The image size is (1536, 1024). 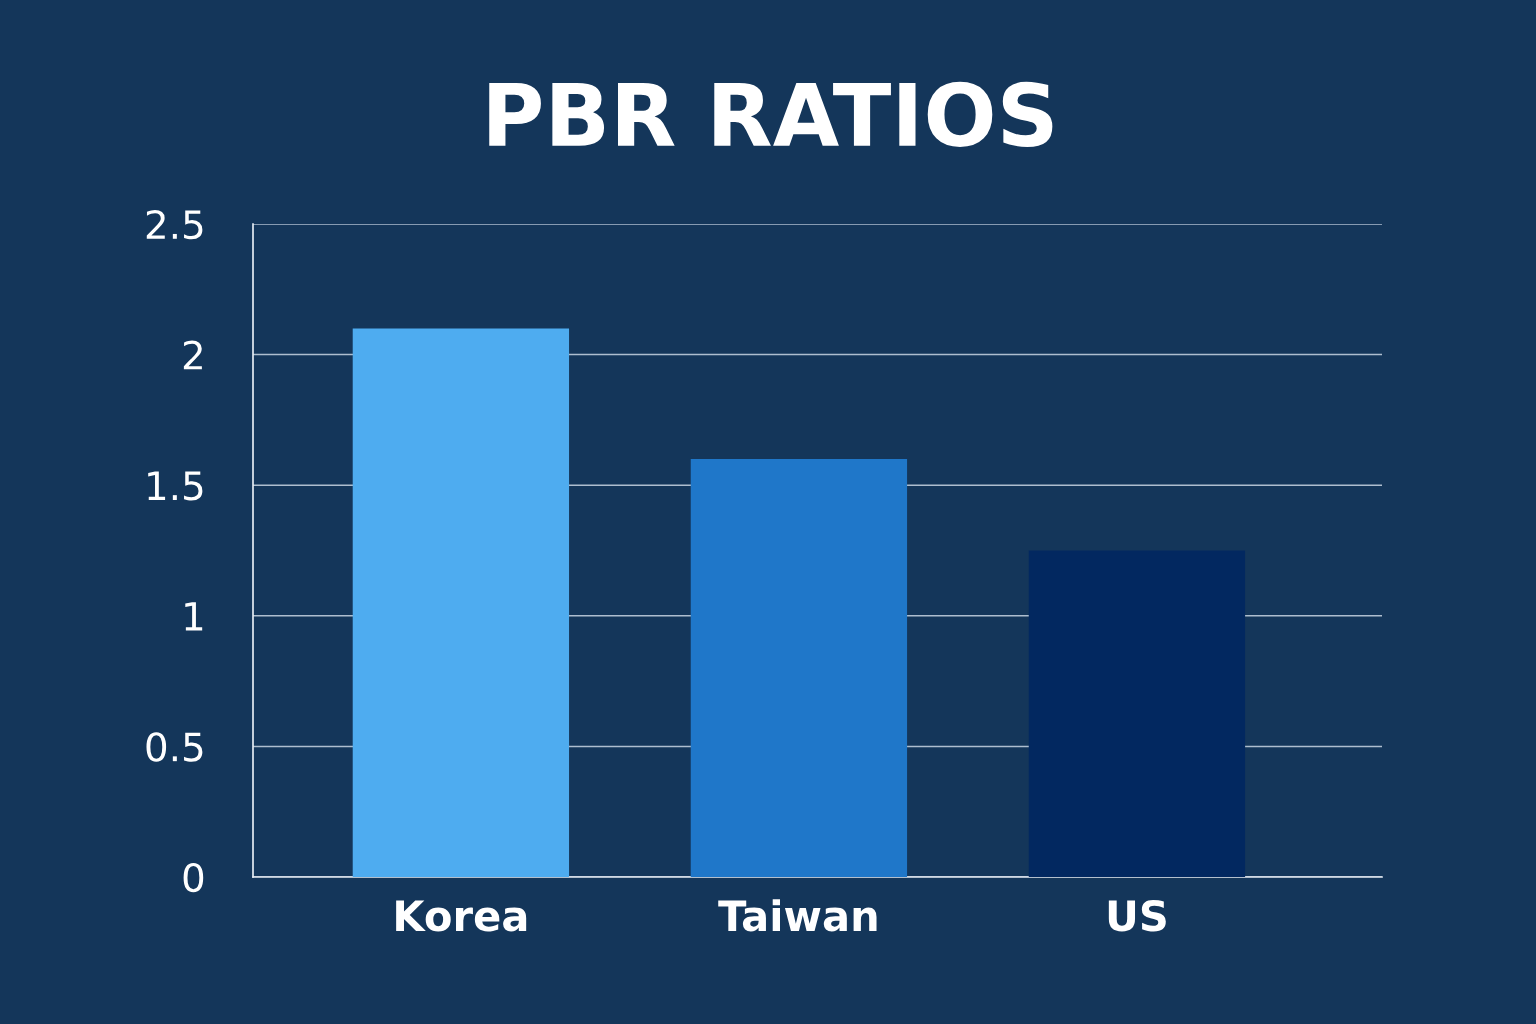 What do you see at coordinates (192, 355) in the screenshot?
I see `y-tick-label: 2` at bounding box center [192, 355].